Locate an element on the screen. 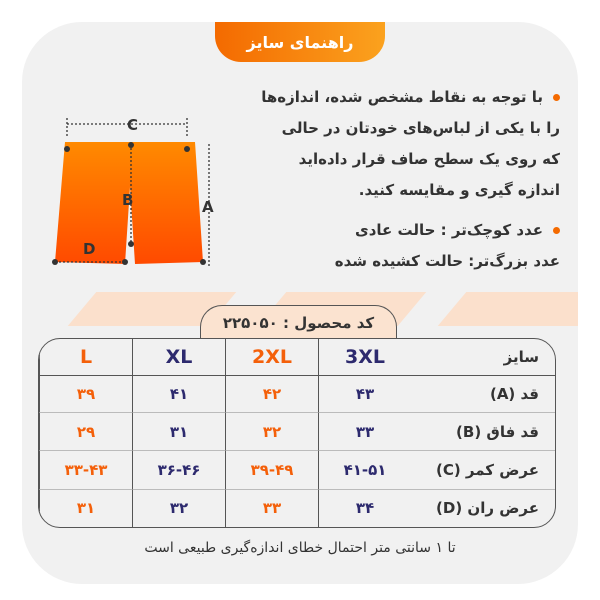  instruction-line: اندازه گیری و مقایسه کنید. is located at coordinates (459, 190).